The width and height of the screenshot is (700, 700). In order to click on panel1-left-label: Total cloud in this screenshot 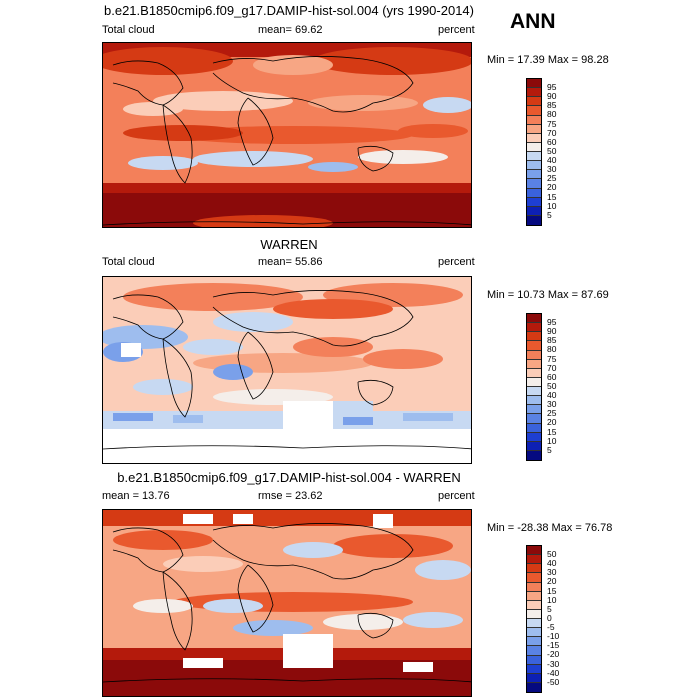, I will do `click(128, 30)`.